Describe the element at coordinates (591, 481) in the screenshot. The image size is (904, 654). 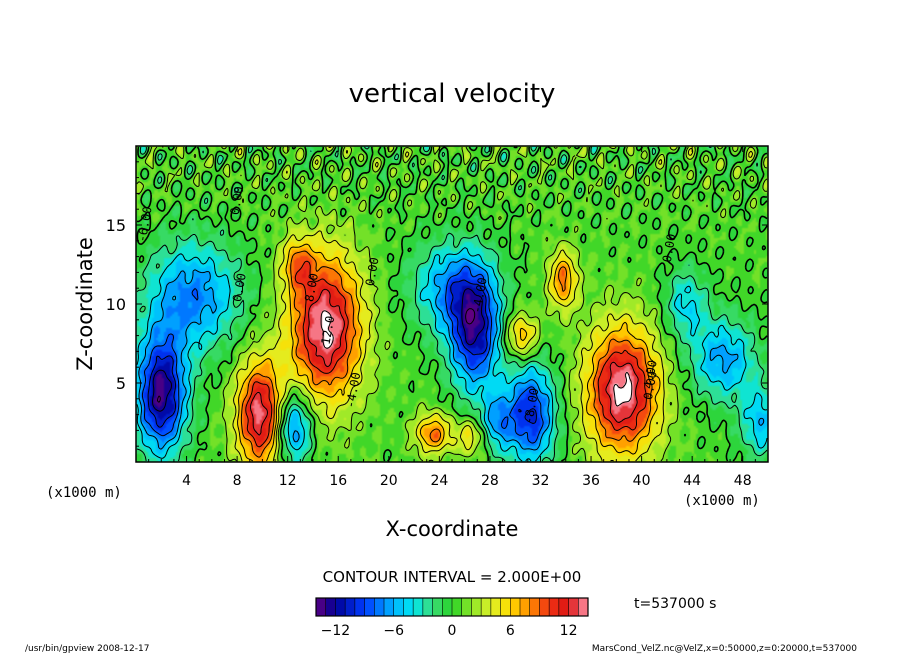
I see `x-tick-label: 36` at that location.